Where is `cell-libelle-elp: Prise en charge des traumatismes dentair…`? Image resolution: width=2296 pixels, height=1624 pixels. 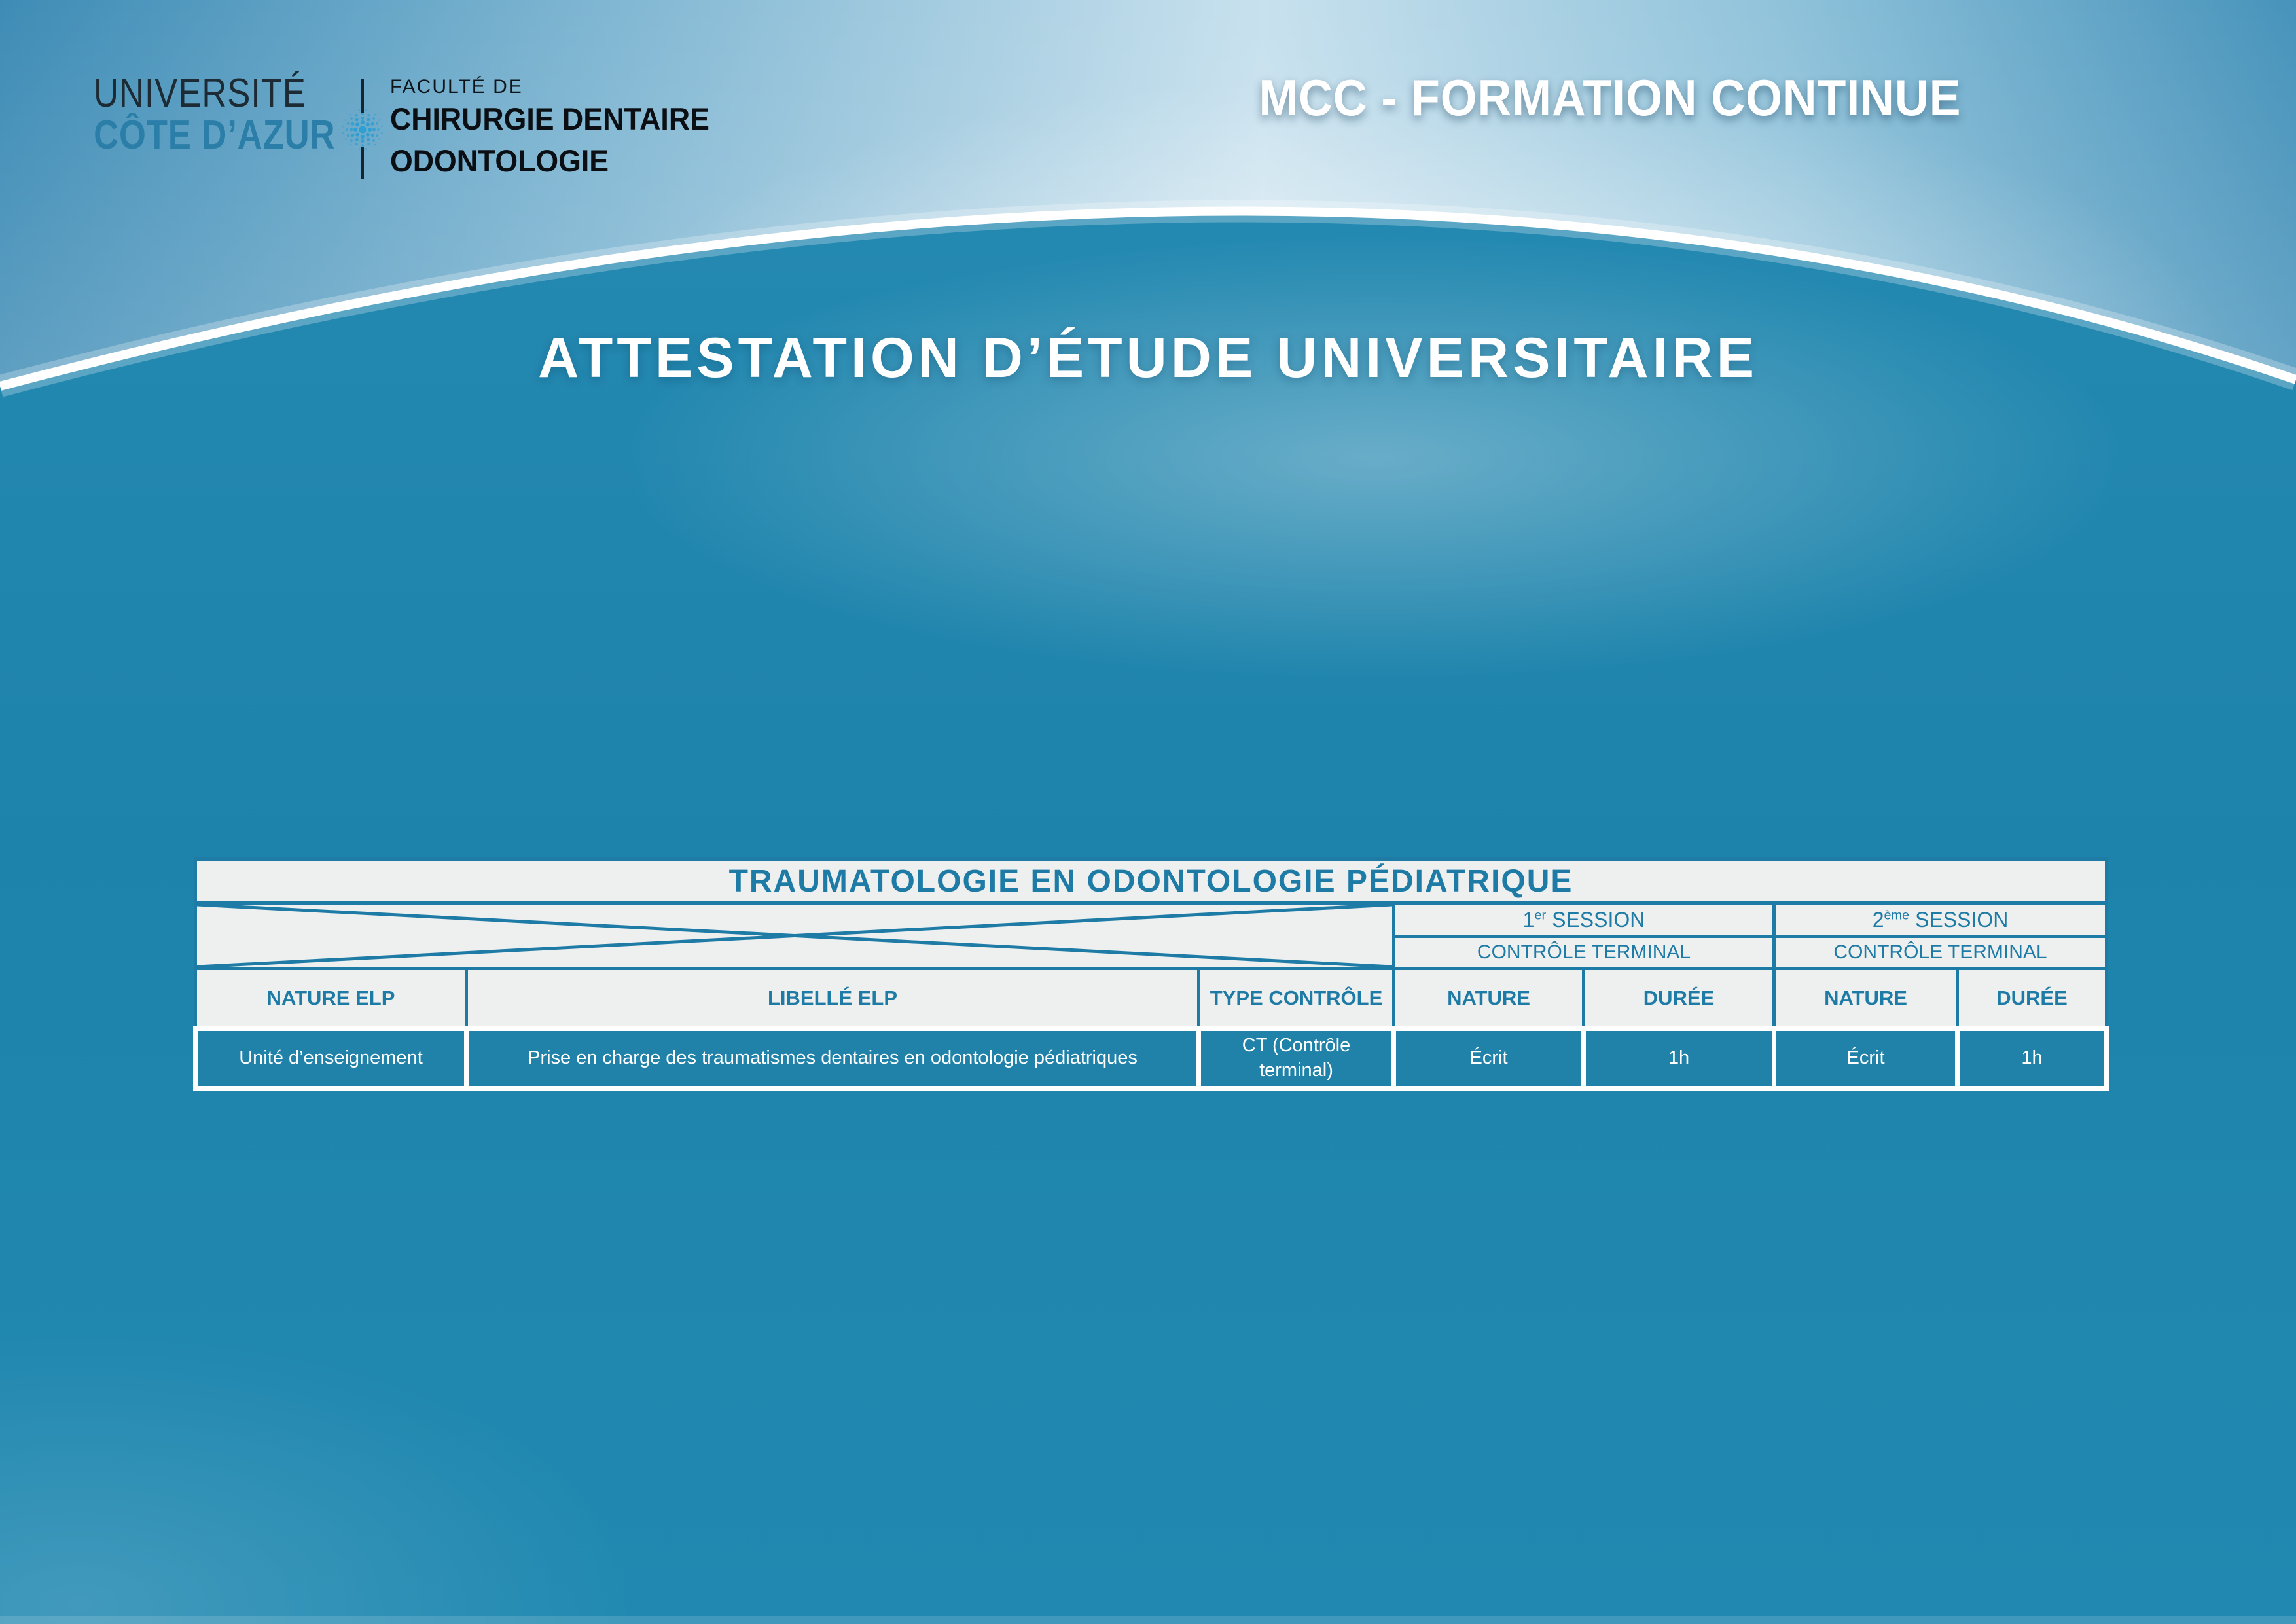 cell-libelle-elp: Prise en charge des traumatismes dentair… is located at coordinates (832, 1058).